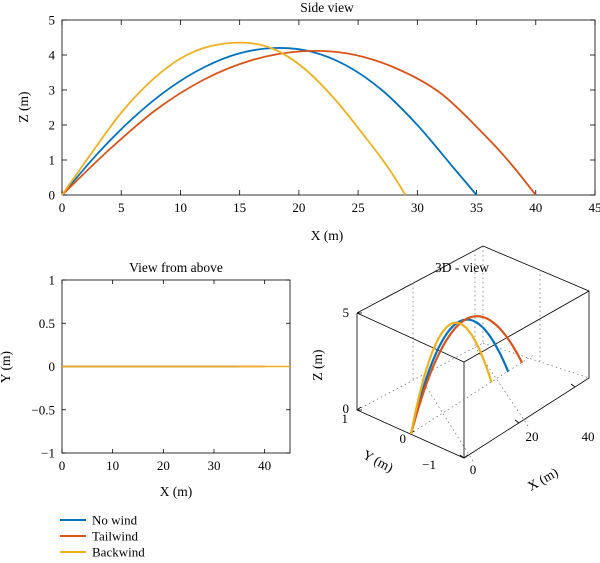 This screenshot has height=563, width=600. Describe the element at coordinates (403, 438) in the screenshot. I see `3d-ytick-label: 0` at that location.